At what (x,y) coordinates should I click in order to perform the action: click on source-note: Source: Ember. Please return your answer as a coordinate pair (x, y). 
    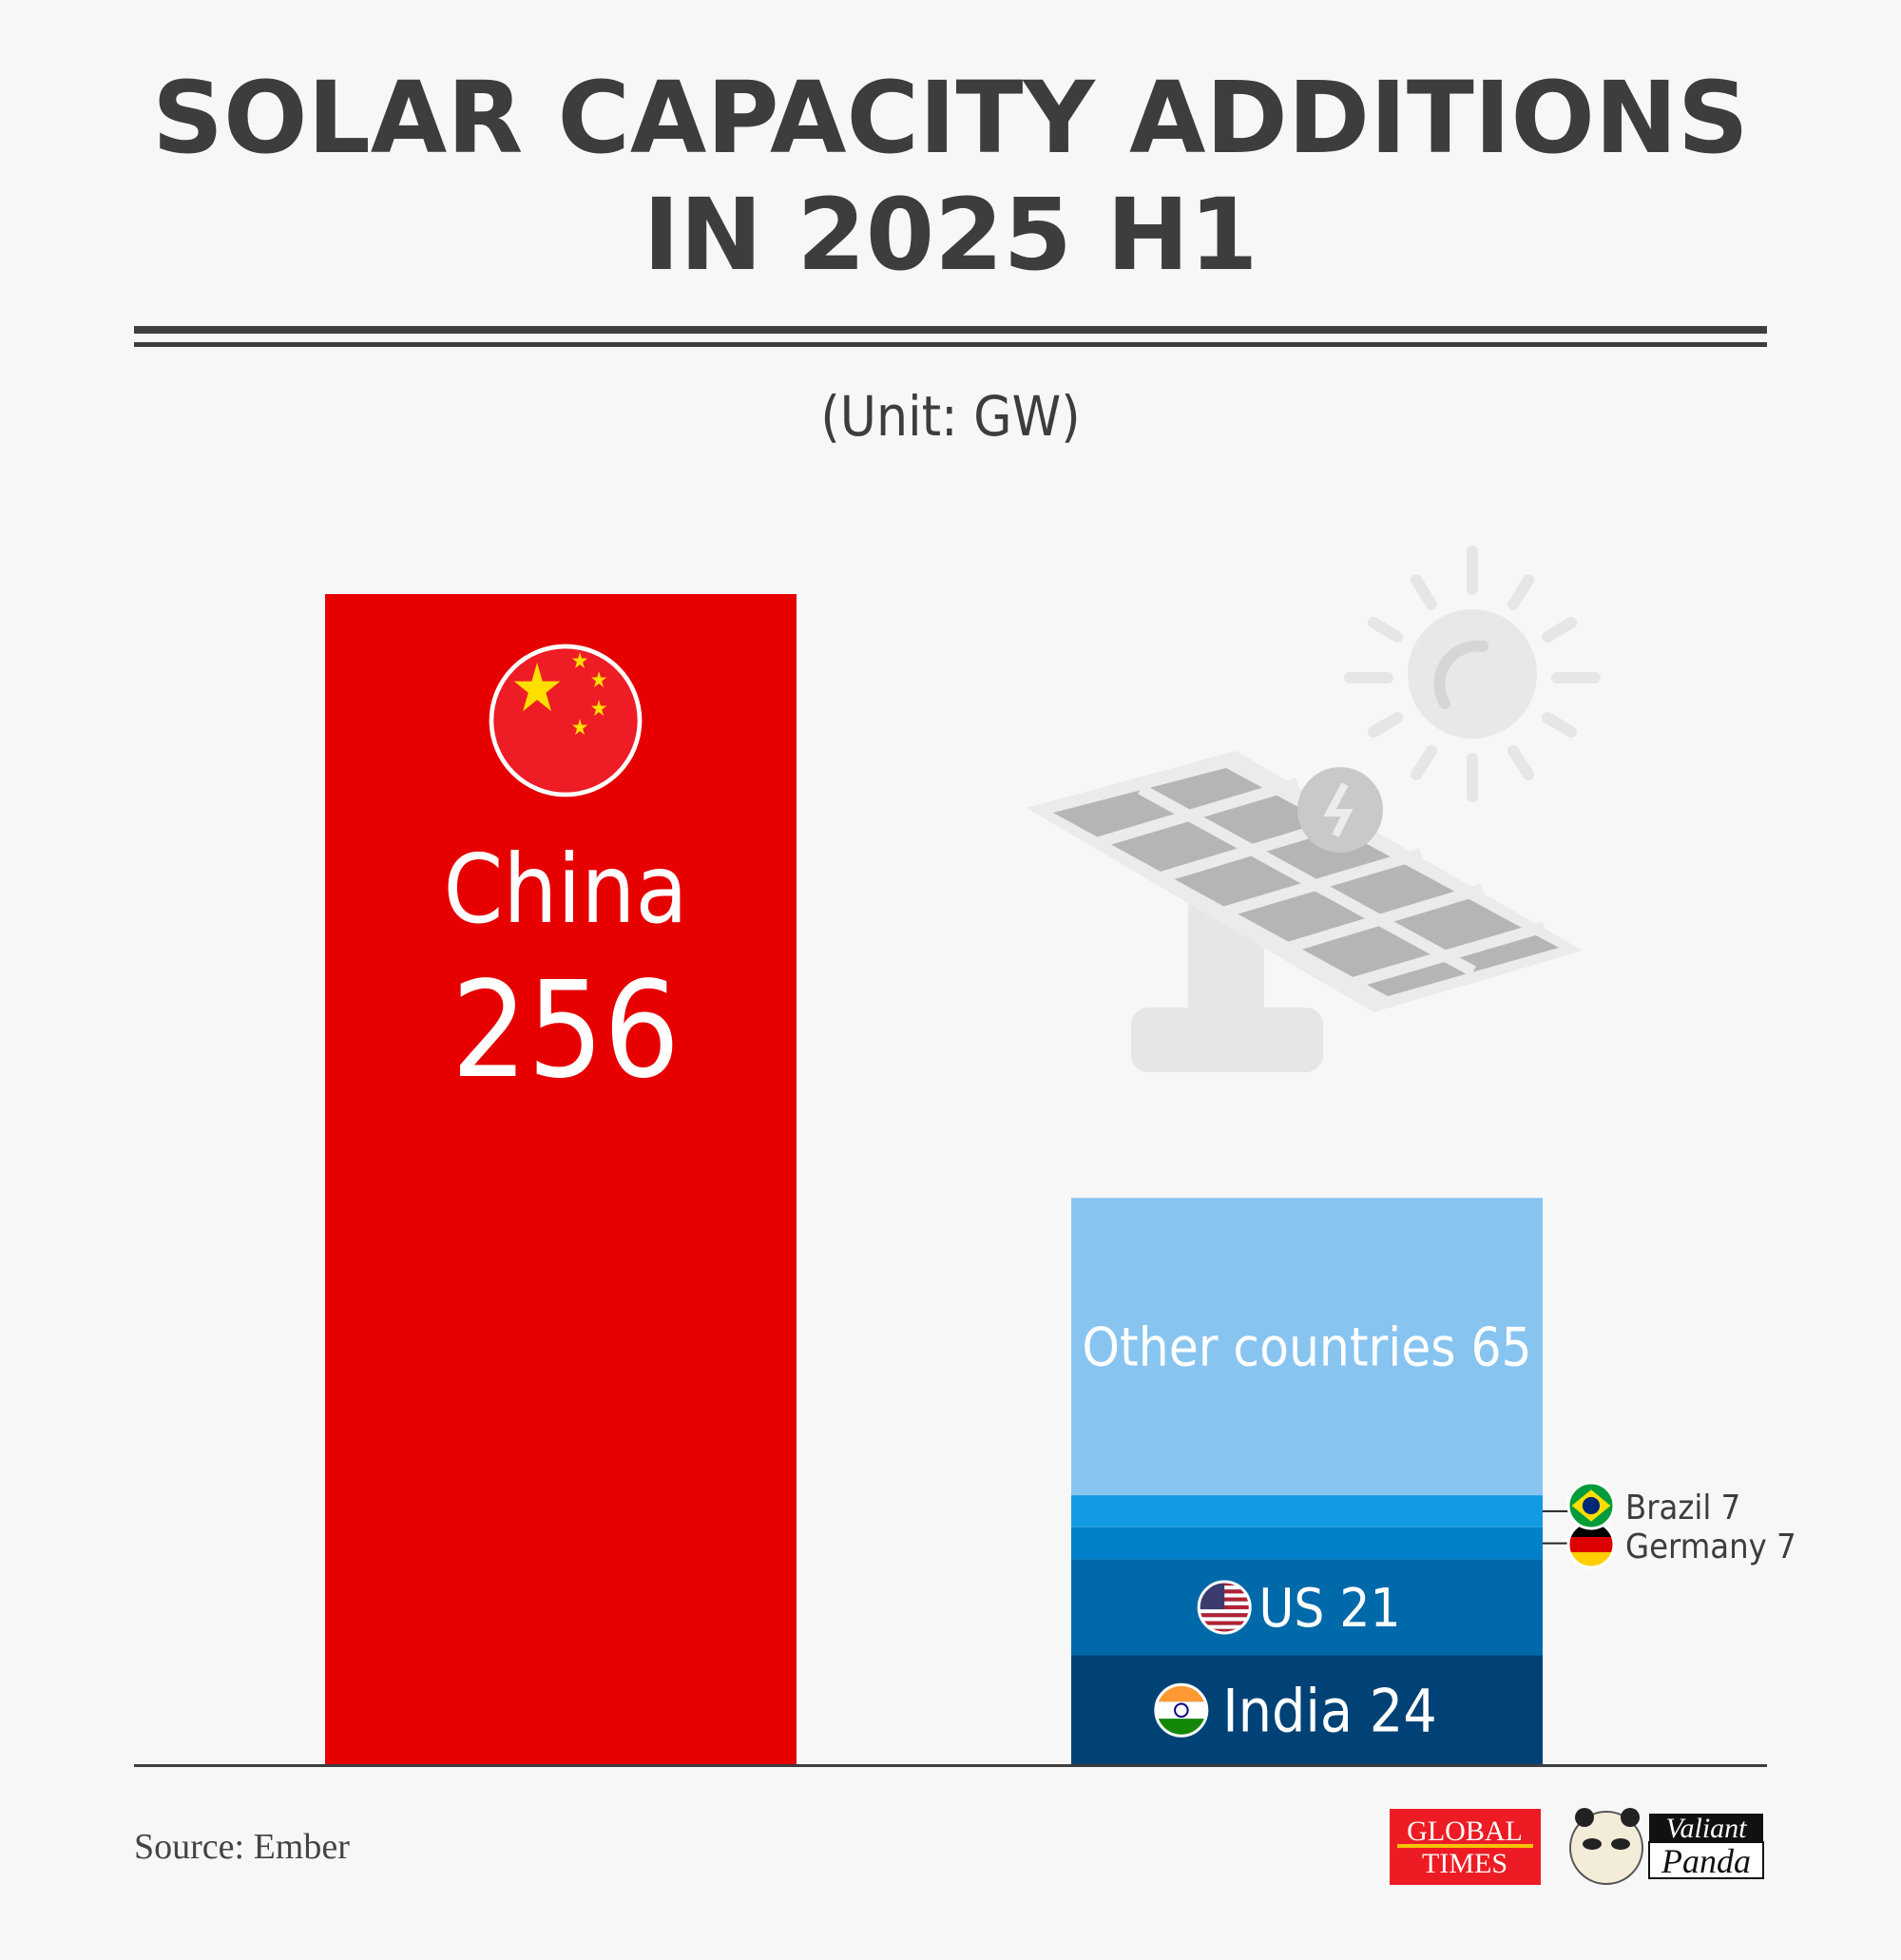
    Looking at the image, I should click on (242, 1847).